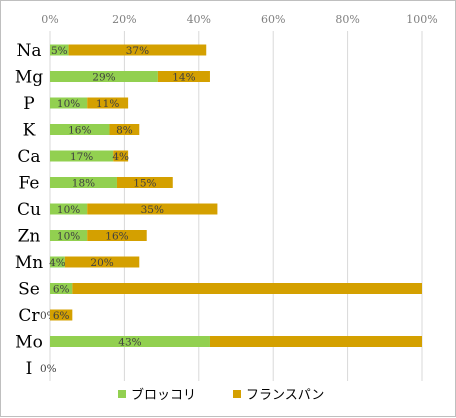 This screenshot has width=456, height=418. I want to click on data-label: 11%, so click(107, 104).